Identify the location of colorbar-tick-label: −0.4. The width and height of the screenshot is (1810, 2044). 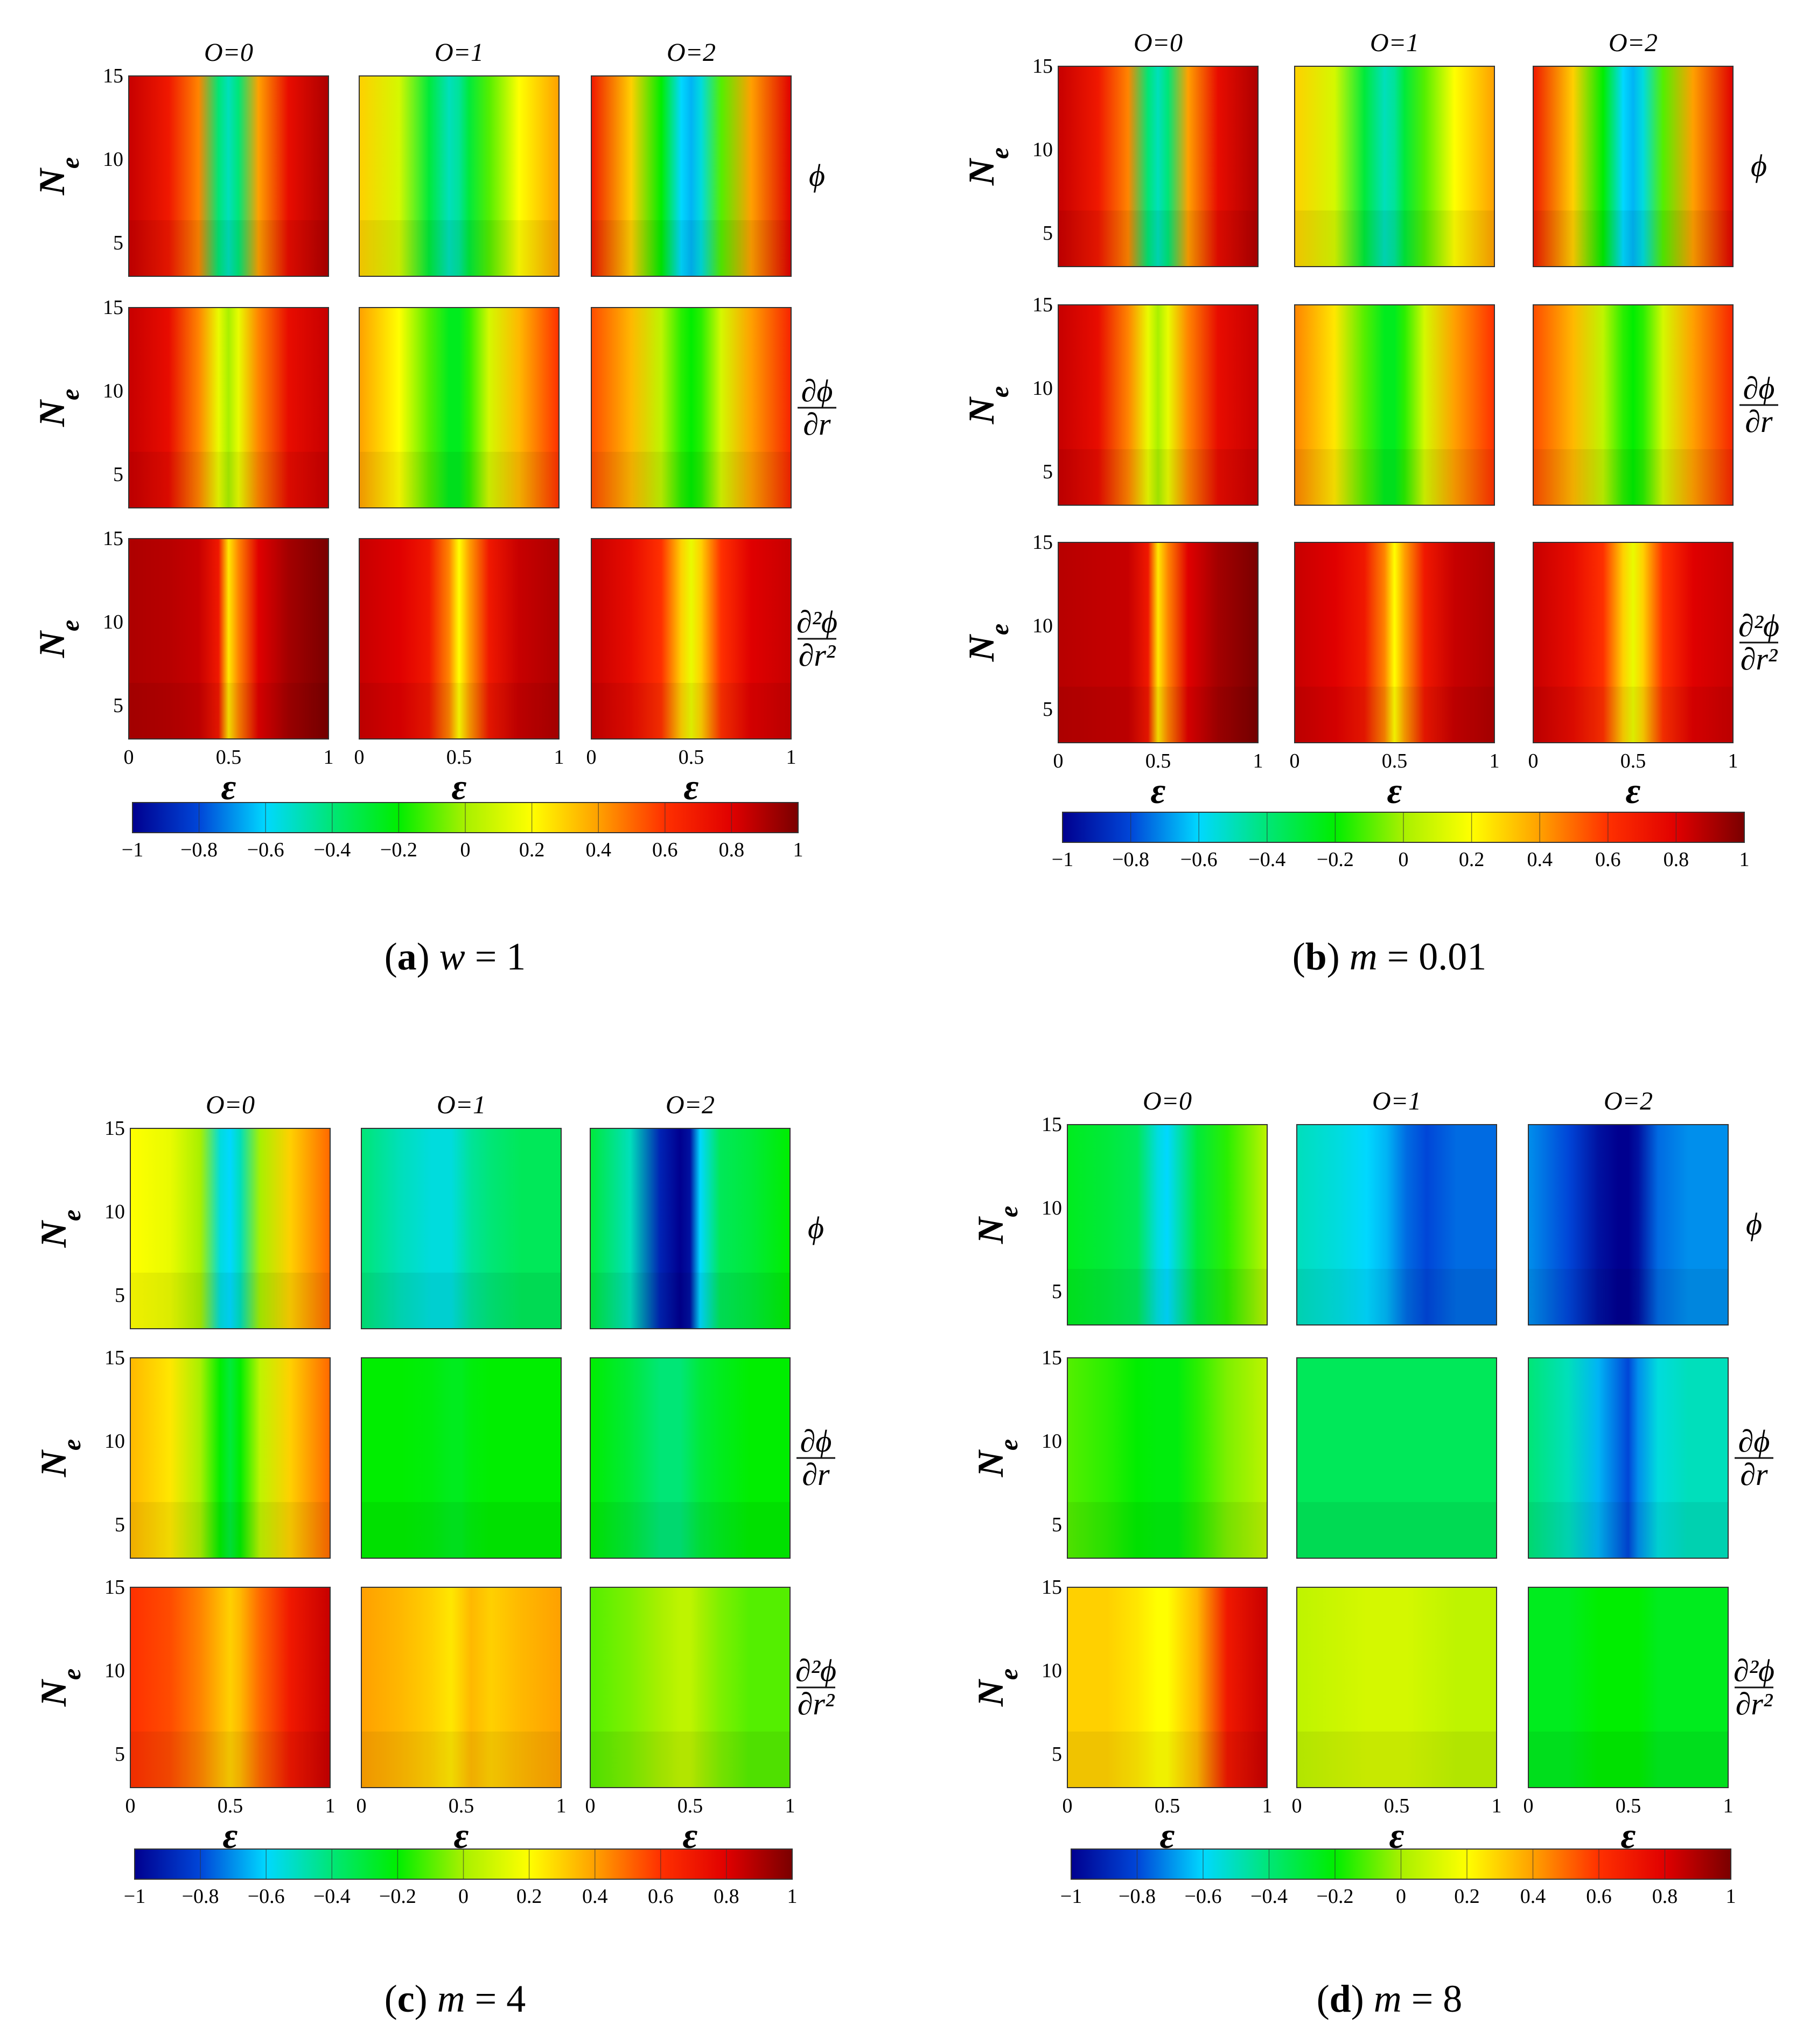
(1266, 860).